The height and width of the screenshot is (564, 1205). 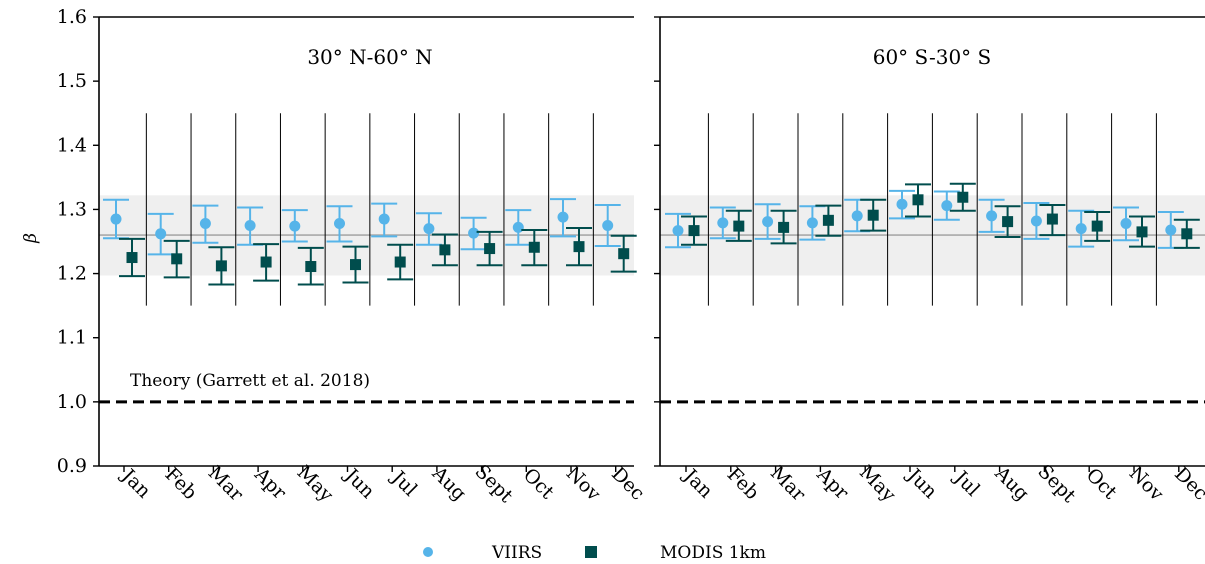 I want to click on y-tick-label: 1.0, so click(x=72, y=402).